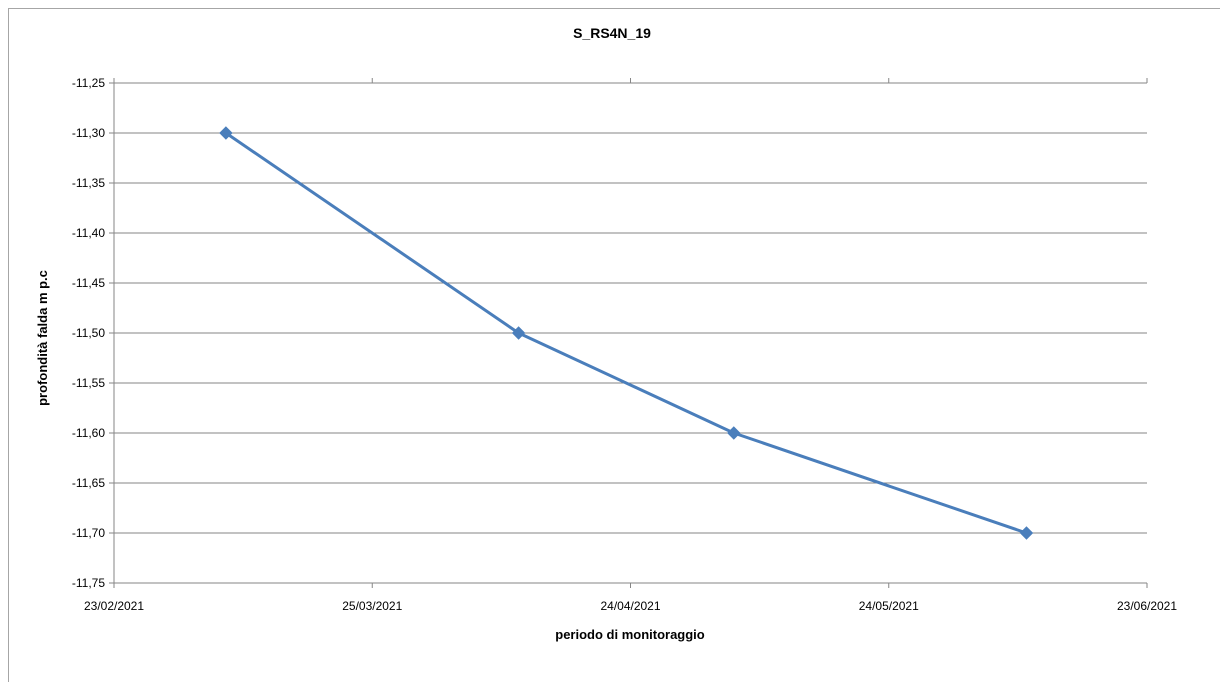  What do you see at coordinates (88, 483) in the screenshot?
I see `y-tick-label: -11,65` at bounding box center [88, 483].